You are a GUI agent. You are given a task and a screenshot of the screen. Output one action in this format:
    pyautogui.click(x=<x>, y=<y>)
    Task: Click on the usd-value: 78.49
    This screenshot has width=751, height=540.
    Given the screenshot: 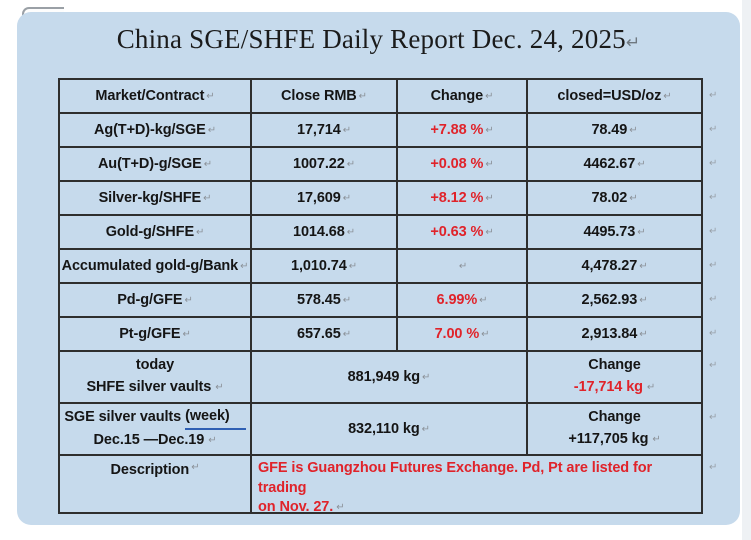 What is the action you would take?
    pyautogui.click(x=609, y=130)
    